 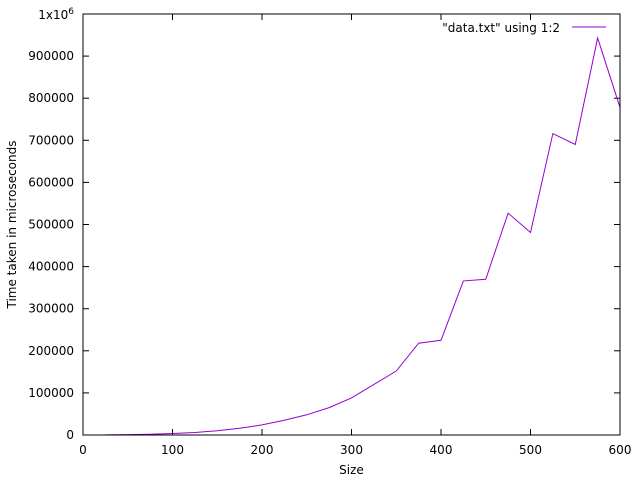 I want to click on y-tick-label: 700000, so click(x=51, y=140).